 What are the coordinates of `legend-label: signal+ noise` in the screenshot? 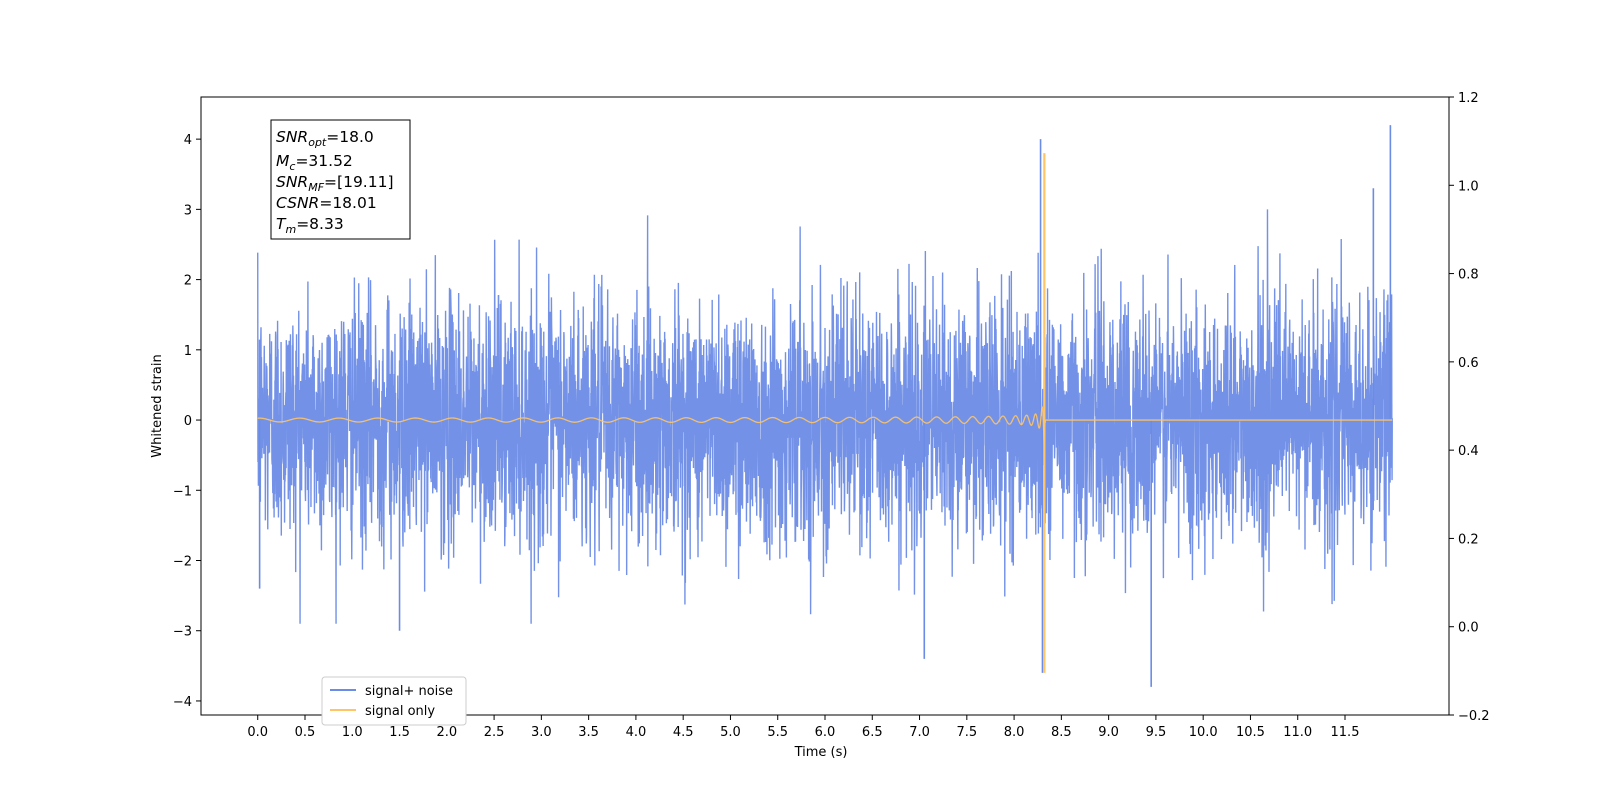 It's located at (409, 691).